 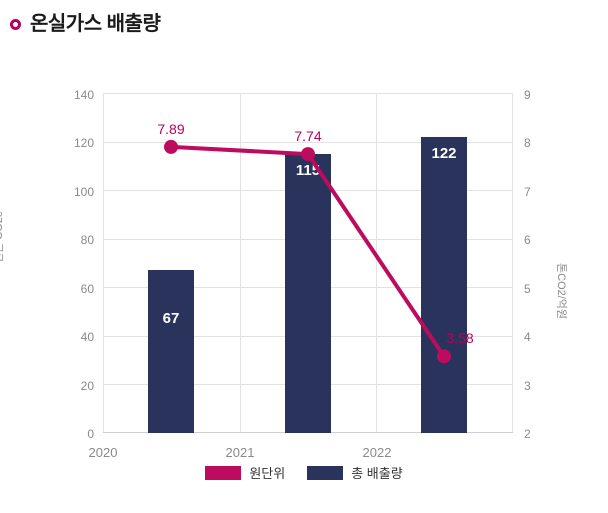 What do you see at coordinates (444, 356) in the screenshot?
I see `line-point-2022` at bounding box center [444, 356].